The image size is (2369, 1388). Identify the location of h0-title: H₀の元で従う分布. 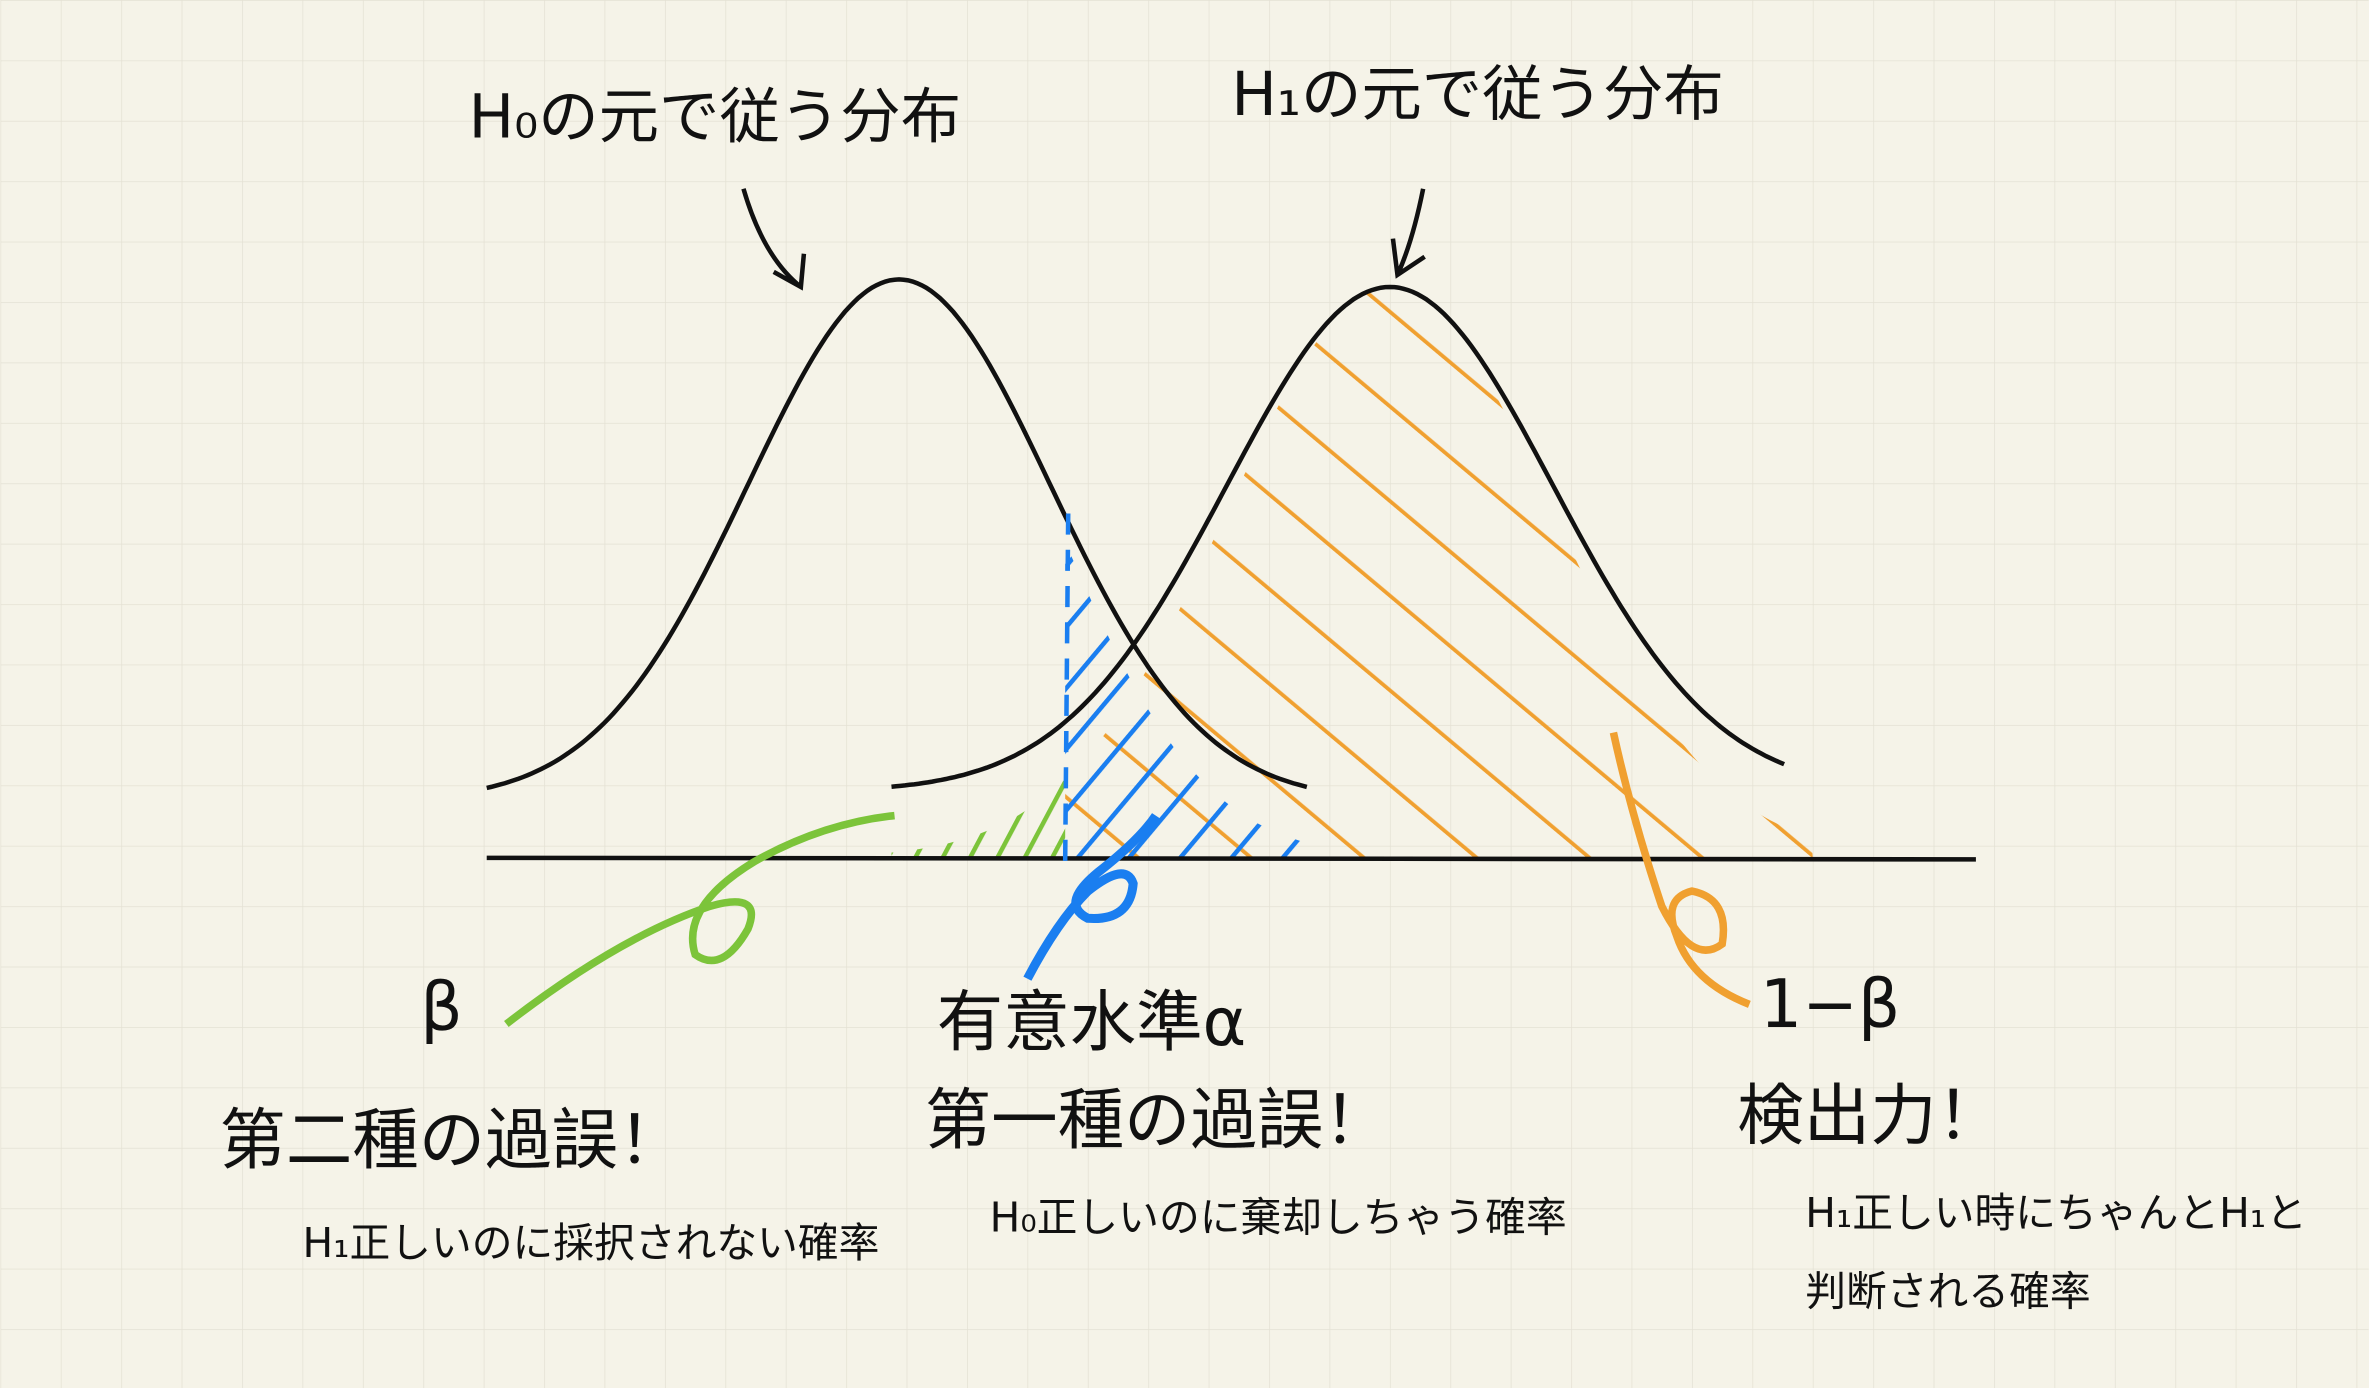
(715, 117).